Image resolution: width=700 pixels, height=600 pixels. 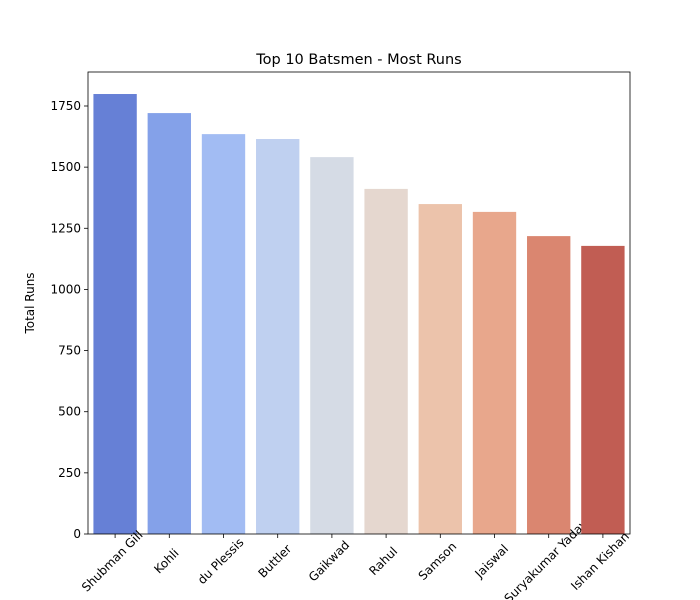 What do you see at coordinates (383, 561) in the screenshot?
I see `x-tick-label: Rahul` at bounding box center [383, 561].